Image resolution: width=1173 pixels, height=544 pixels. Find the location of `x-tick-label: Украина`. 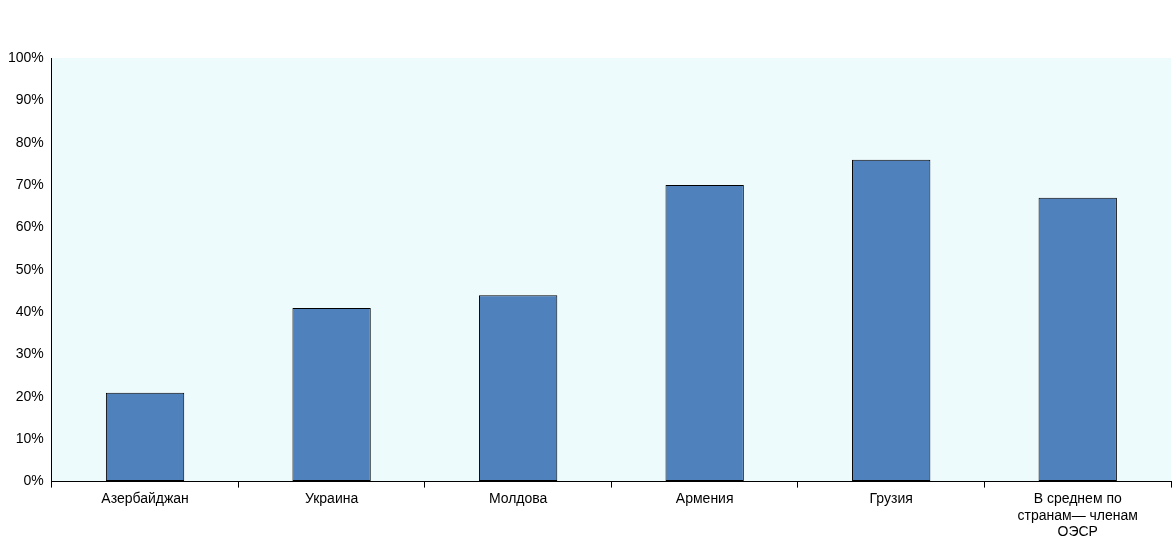

x-tick-label: Украина is located at coordinates (331, 497).